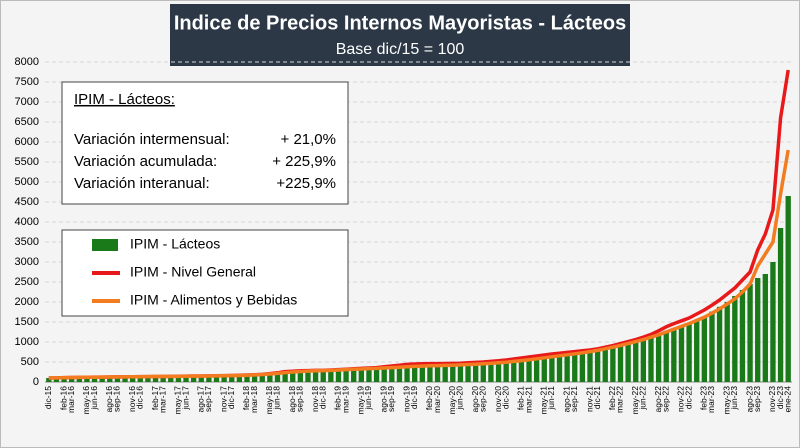  I want to click on y-tick-label: 2500, so click(27, 282).